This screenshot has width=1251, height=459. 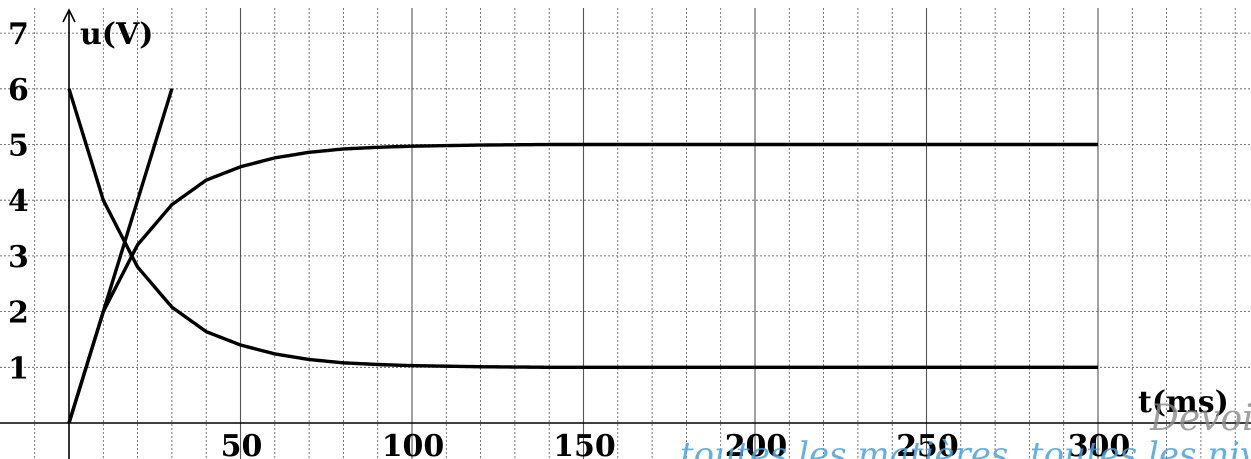 What do you see at coordinates (116, 34) in the screenshot?
I see `y-axis-label: u(V)` at bounding box center [116, 34].